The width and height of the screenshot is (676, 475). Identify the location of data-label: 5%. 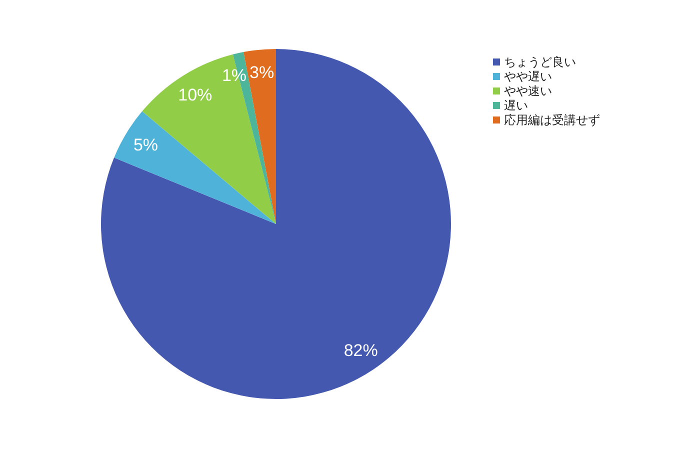
(145, 145).